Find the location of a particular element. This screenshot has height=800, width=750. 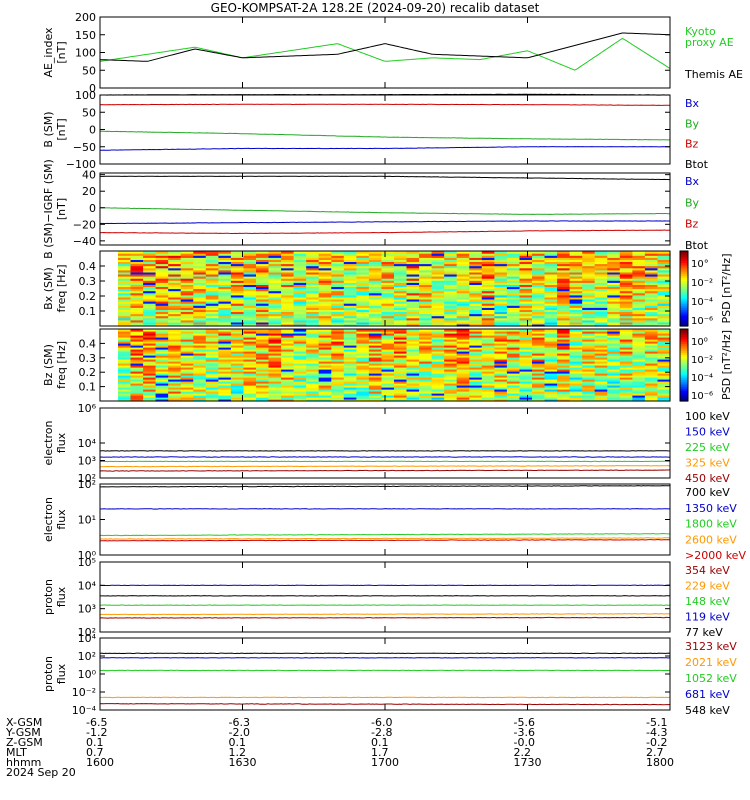

panel-frame is located at coordinates (385, 52).